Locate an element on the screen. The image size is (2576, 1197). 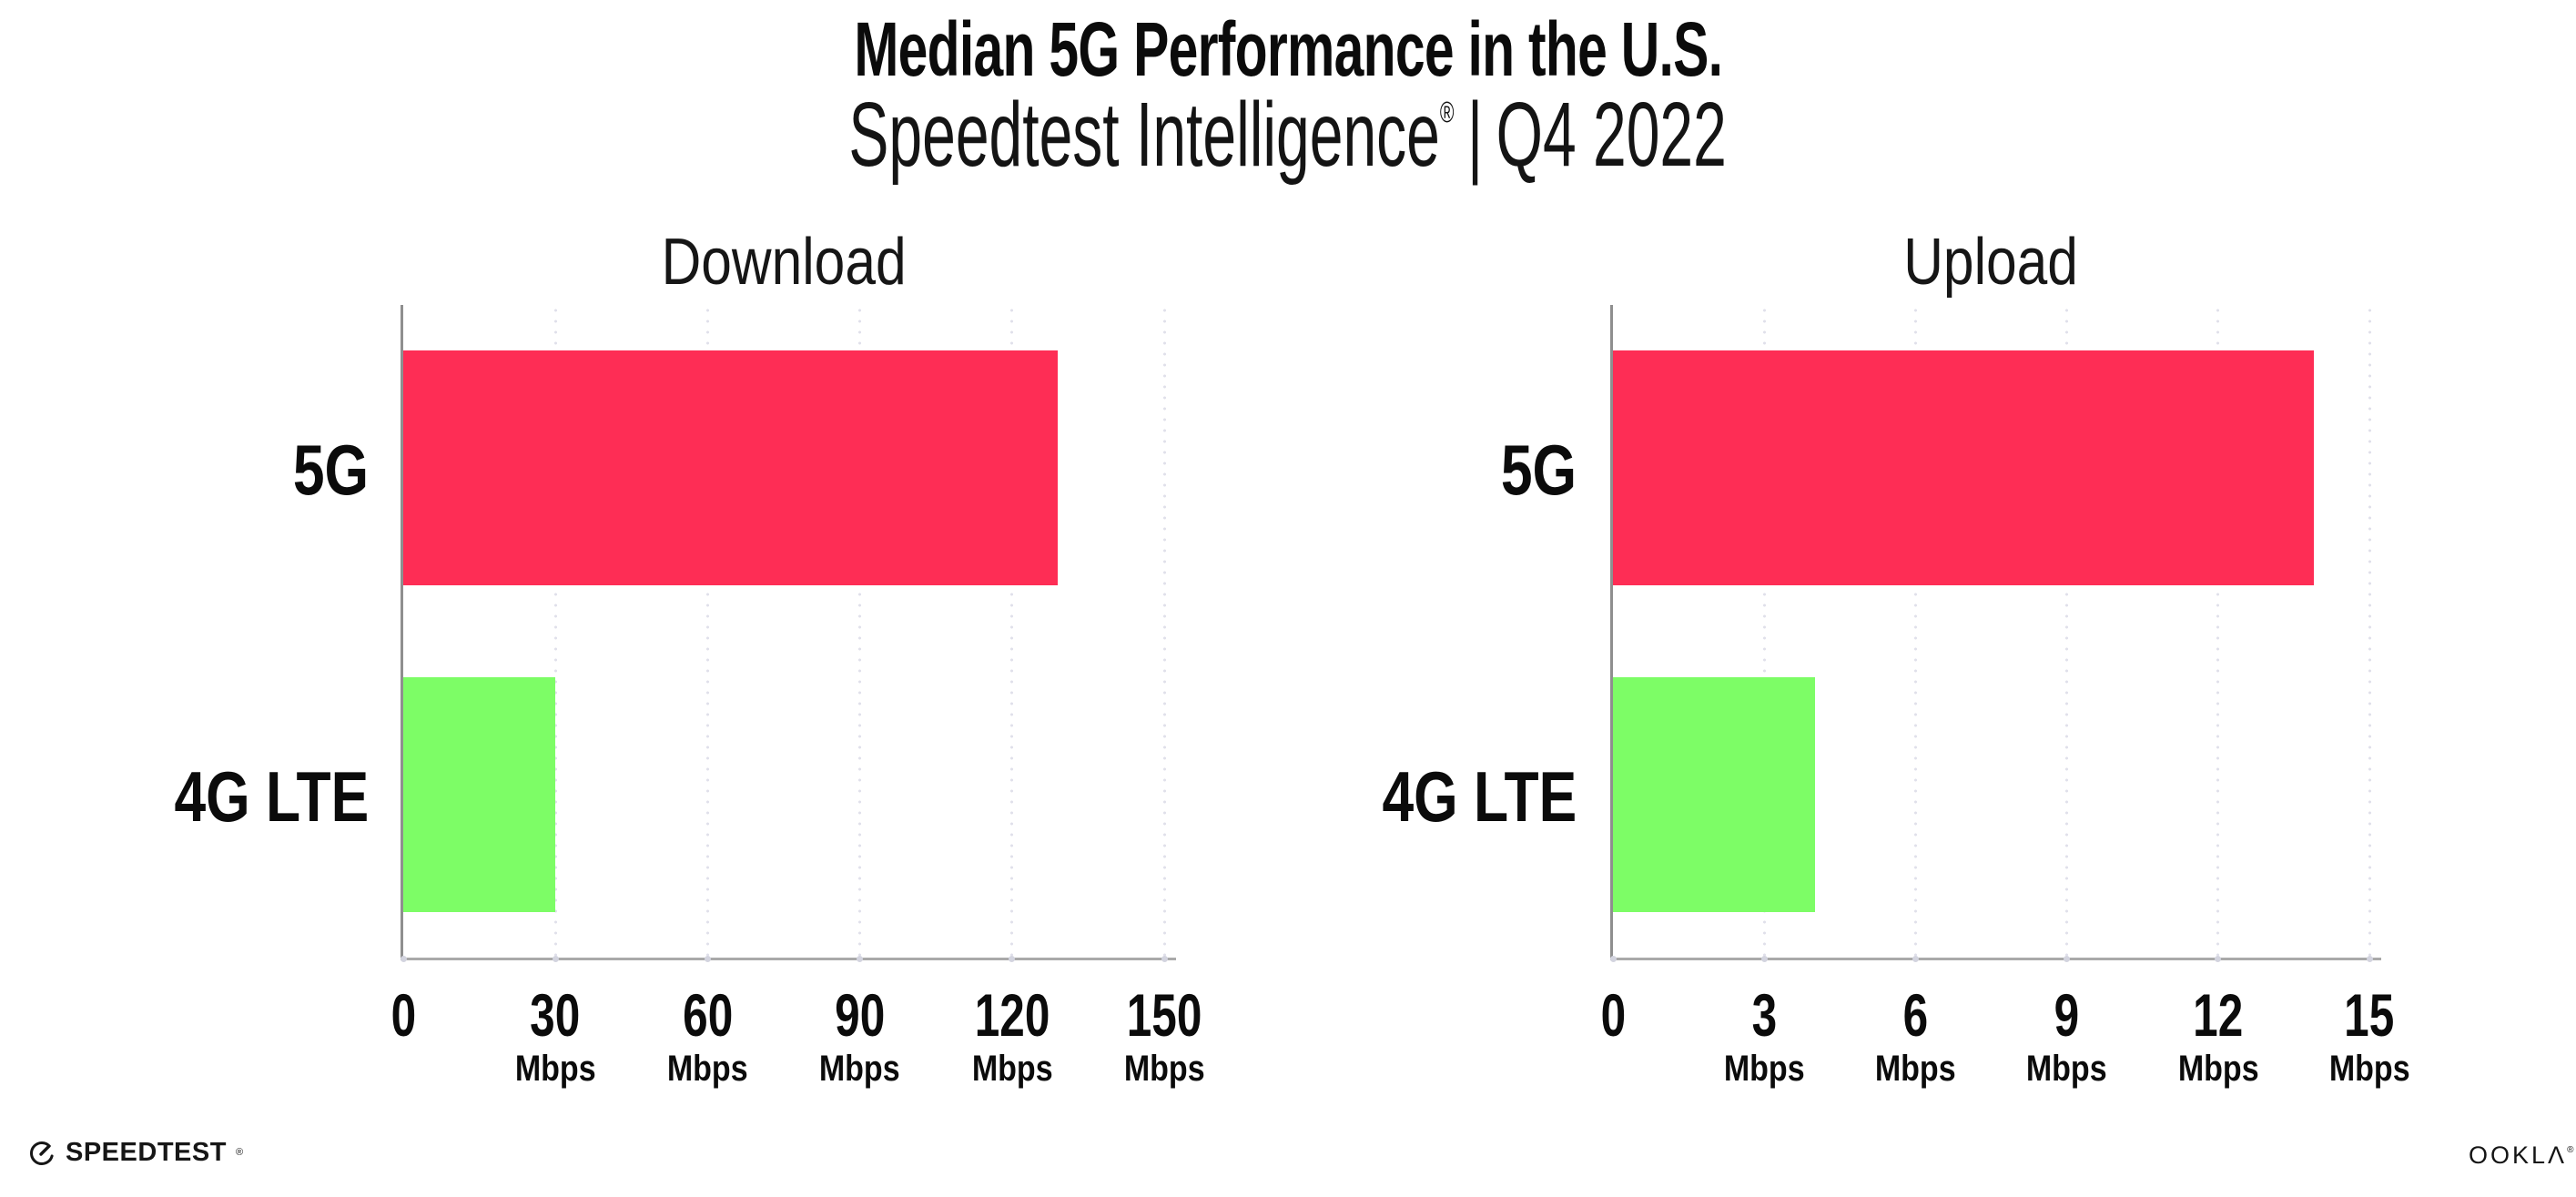
x-tick-label-6: 6 is located at coordinates (1915, 1015).